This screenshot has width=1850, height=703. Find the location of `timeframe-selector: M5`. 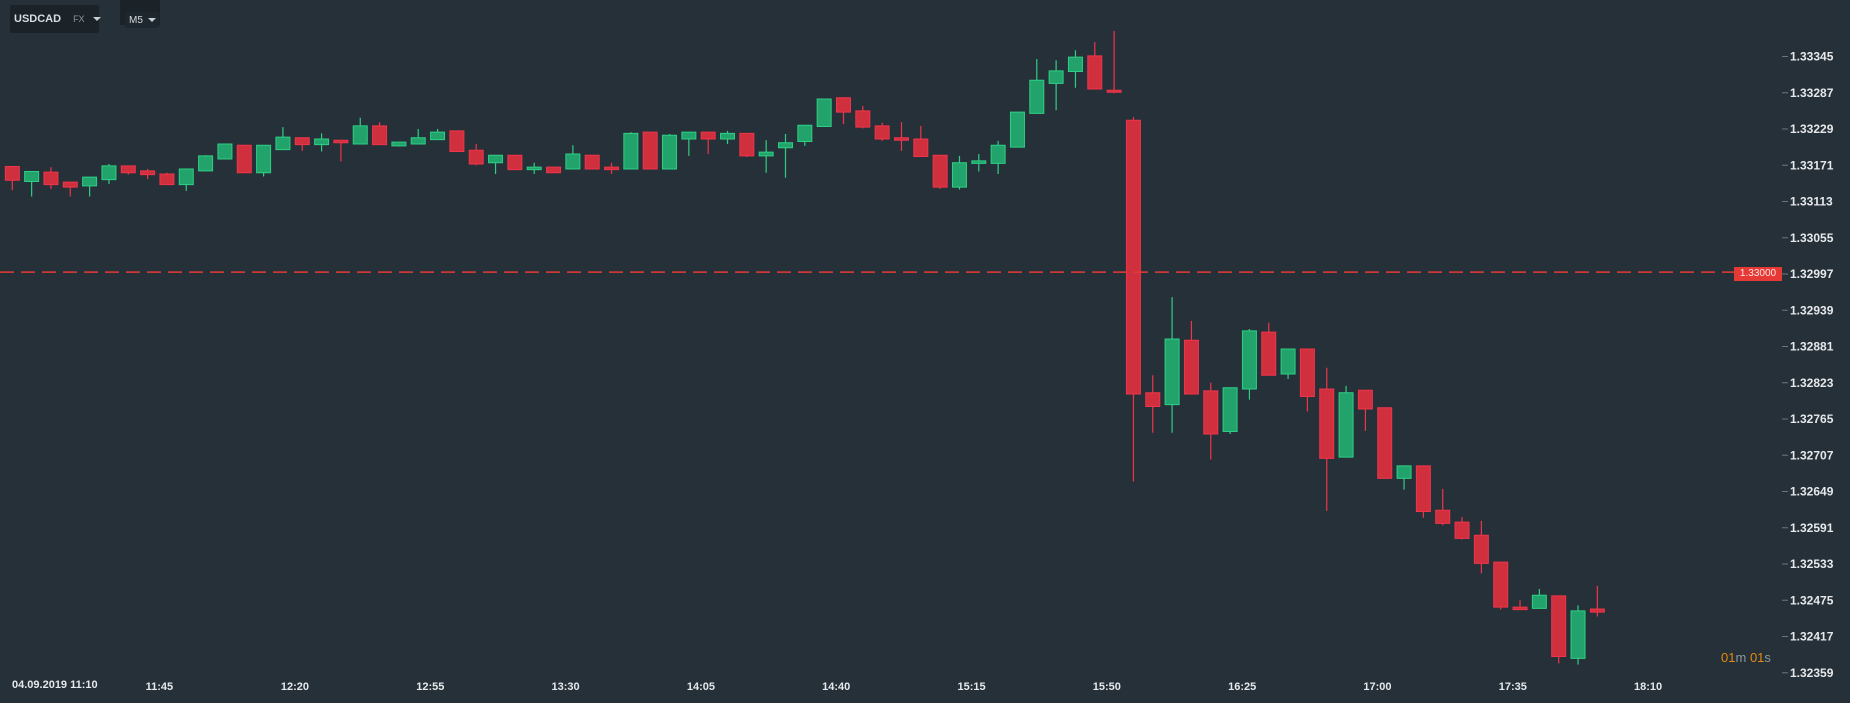

timeframe-selector: M5 is located at coordinates (142, 20).